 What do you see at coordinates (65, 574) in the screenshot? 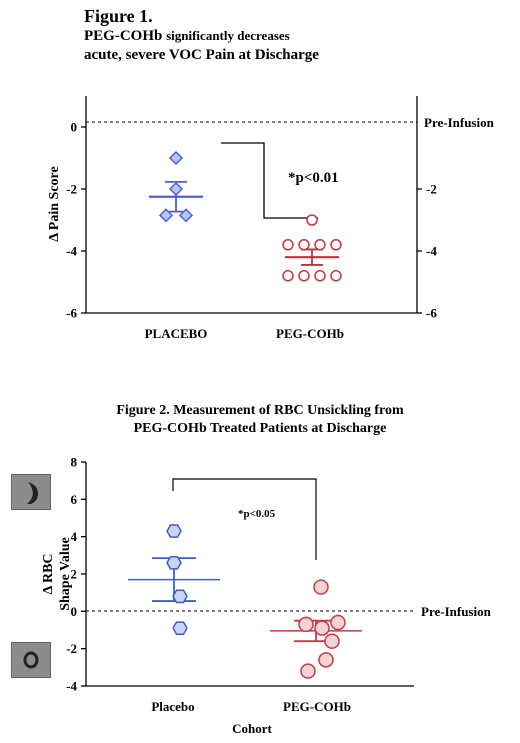
I see `fig2-y-axis-label-line2: Shape Value` at bounding box center [65, 574].